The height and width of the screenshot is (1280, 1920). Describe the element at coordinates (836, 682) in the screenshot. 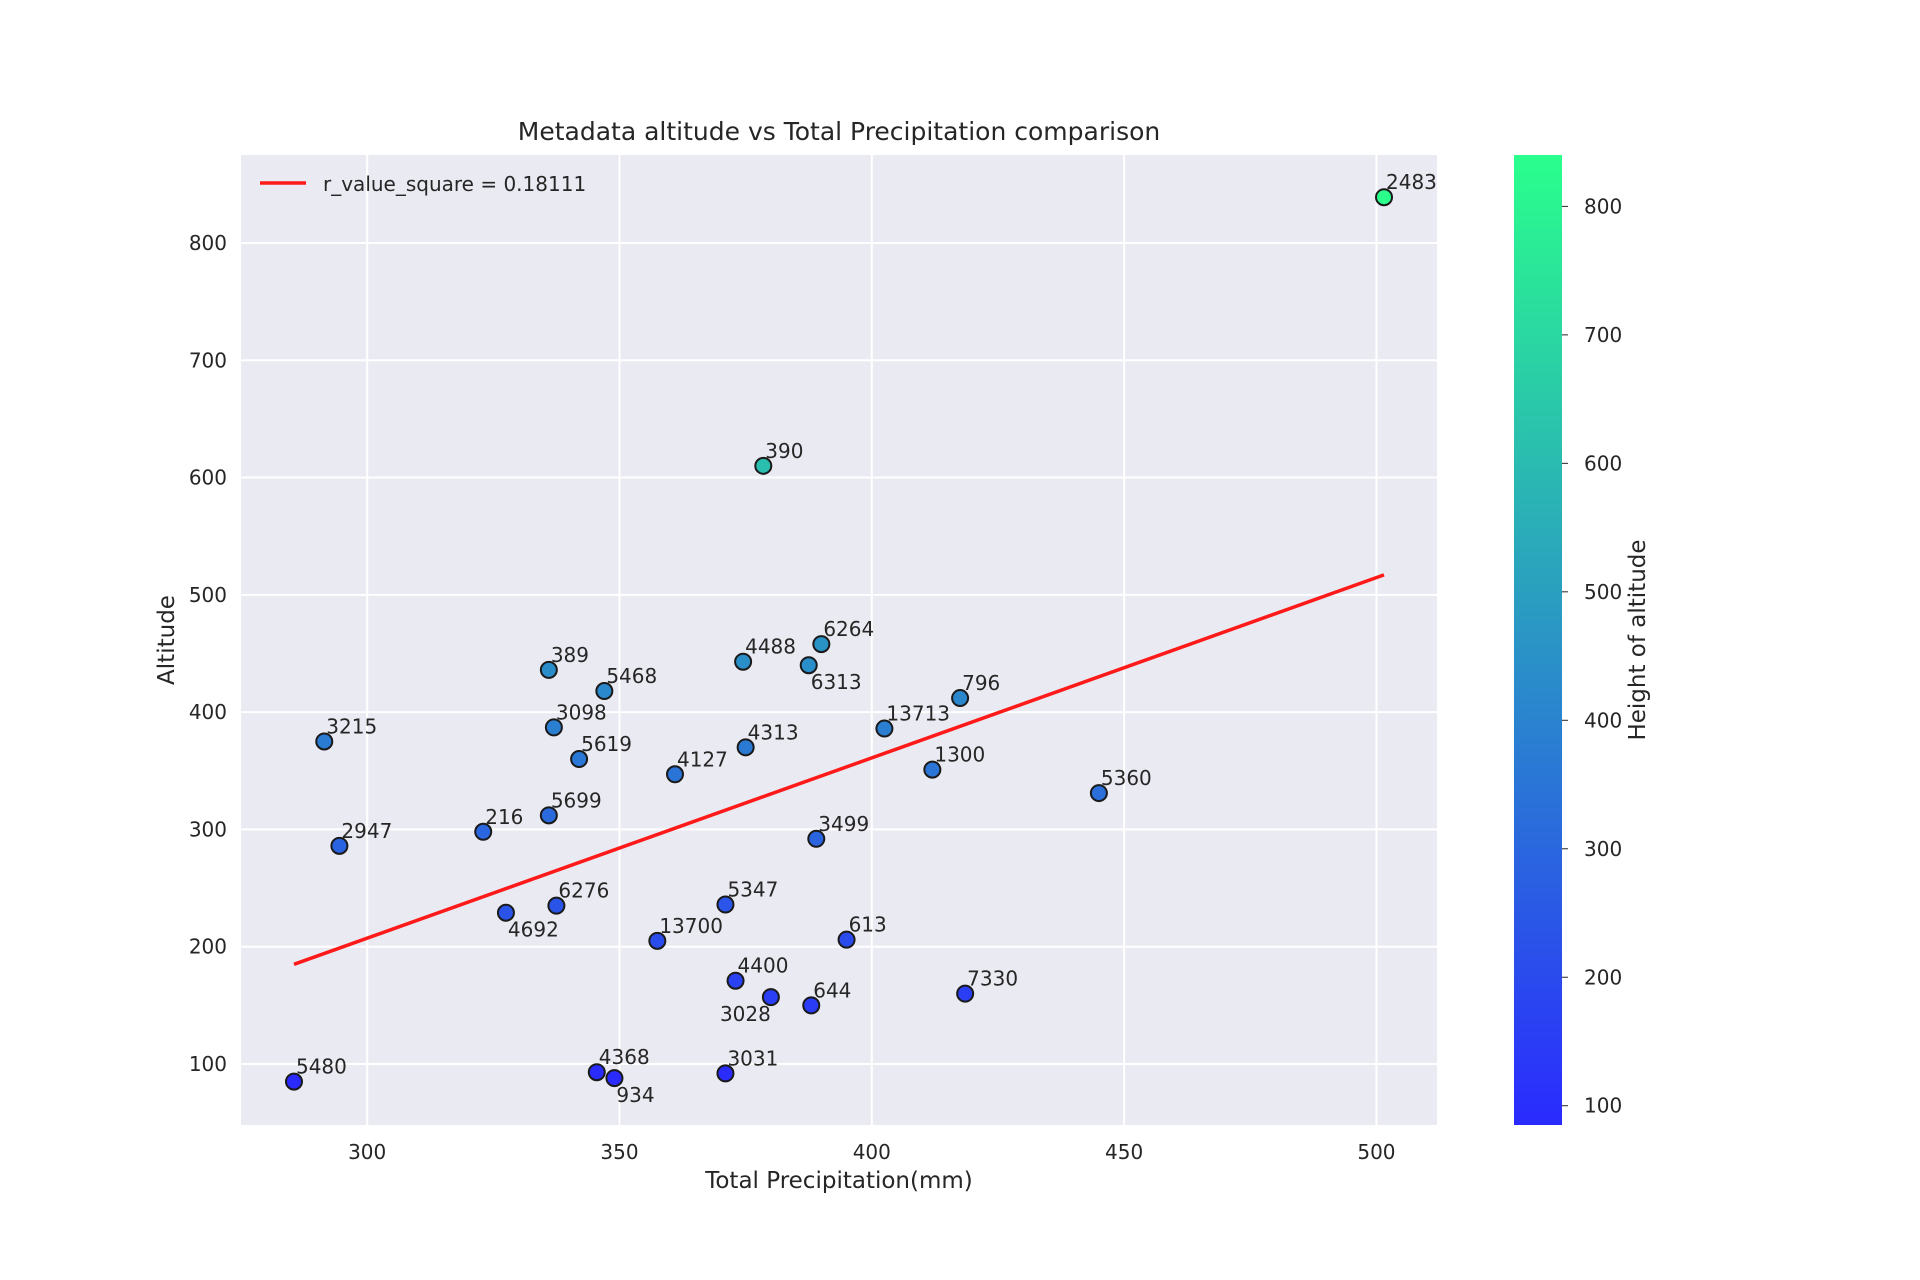

I see `point-label: 6313` at that location.